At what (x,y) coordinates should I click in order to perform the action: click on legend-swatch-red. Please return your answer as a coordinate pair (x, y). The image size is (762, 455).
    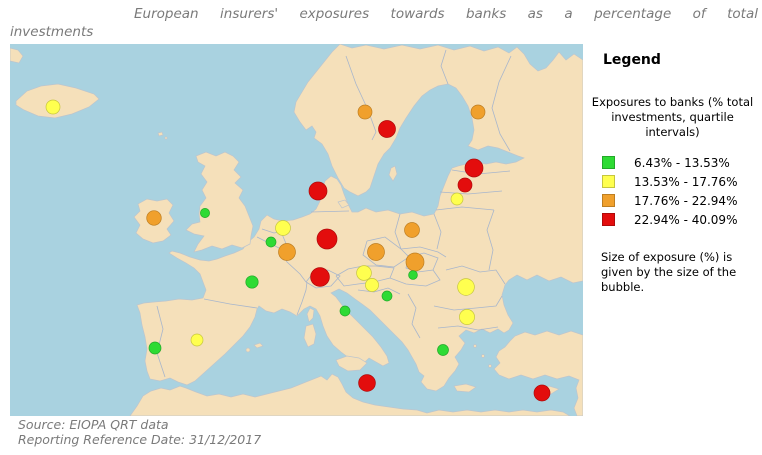
    Looking at the image, I should click on (608, 219).